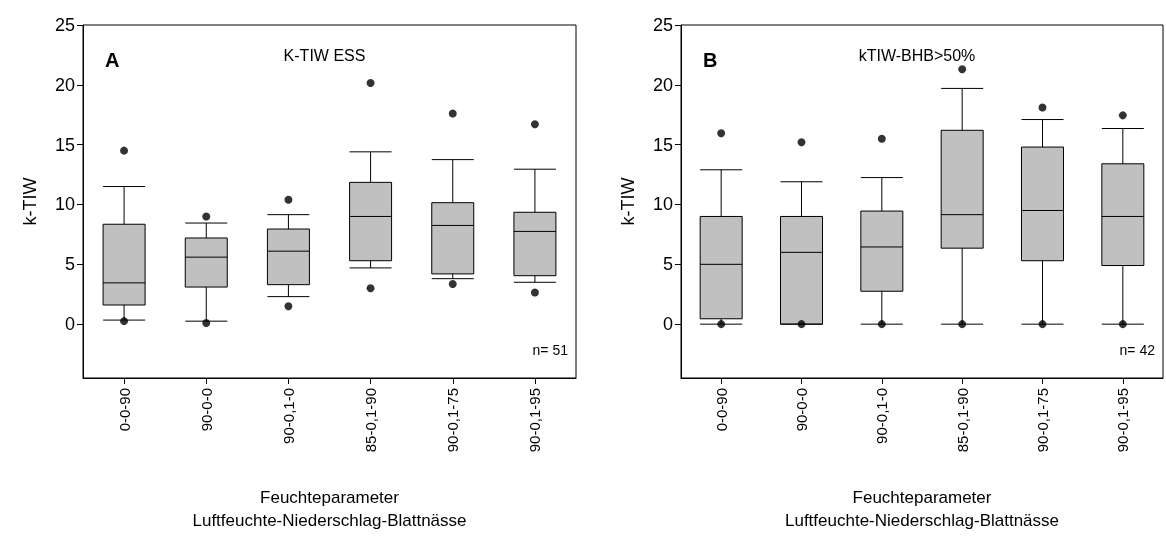  What do you see at coordinates (1137, 350) in the screenshot?
I see `annotation: n= 42` at bounding box center [1137, 350].